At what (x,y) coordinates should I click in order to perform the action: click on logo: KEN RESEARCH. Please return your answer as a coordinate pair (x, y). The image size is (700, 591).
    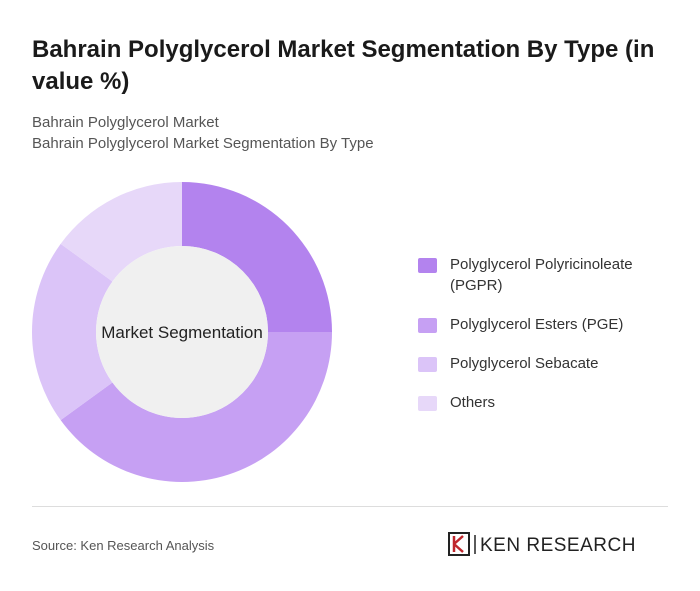
    Looking at the image, I should click on (542, 544).